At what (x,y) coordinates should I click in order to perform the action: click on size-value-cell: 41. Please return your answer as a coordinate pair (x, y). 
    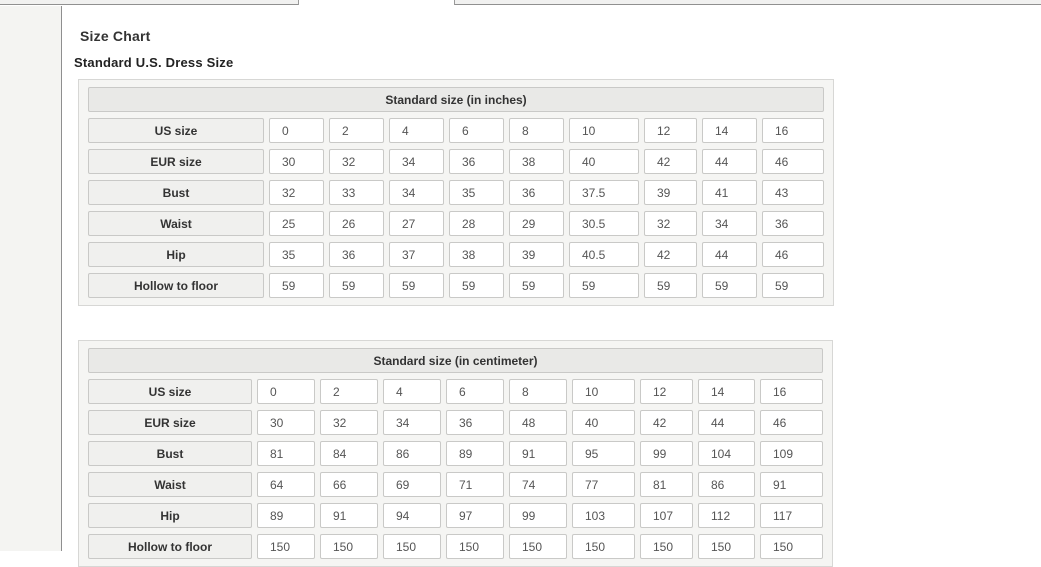
    Looking at the image, I should click on (729, 192).